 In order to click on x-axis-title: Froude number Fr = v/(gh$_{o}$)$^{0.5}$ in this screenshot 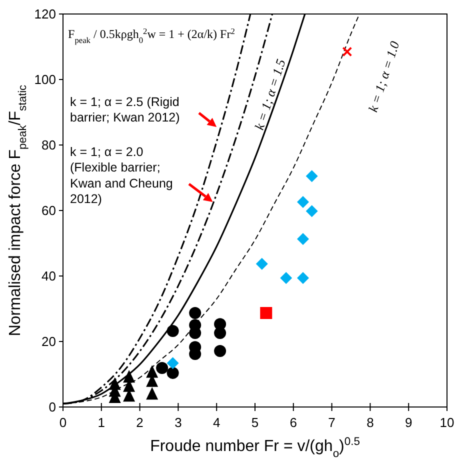, I will do `click(255, 448)`.